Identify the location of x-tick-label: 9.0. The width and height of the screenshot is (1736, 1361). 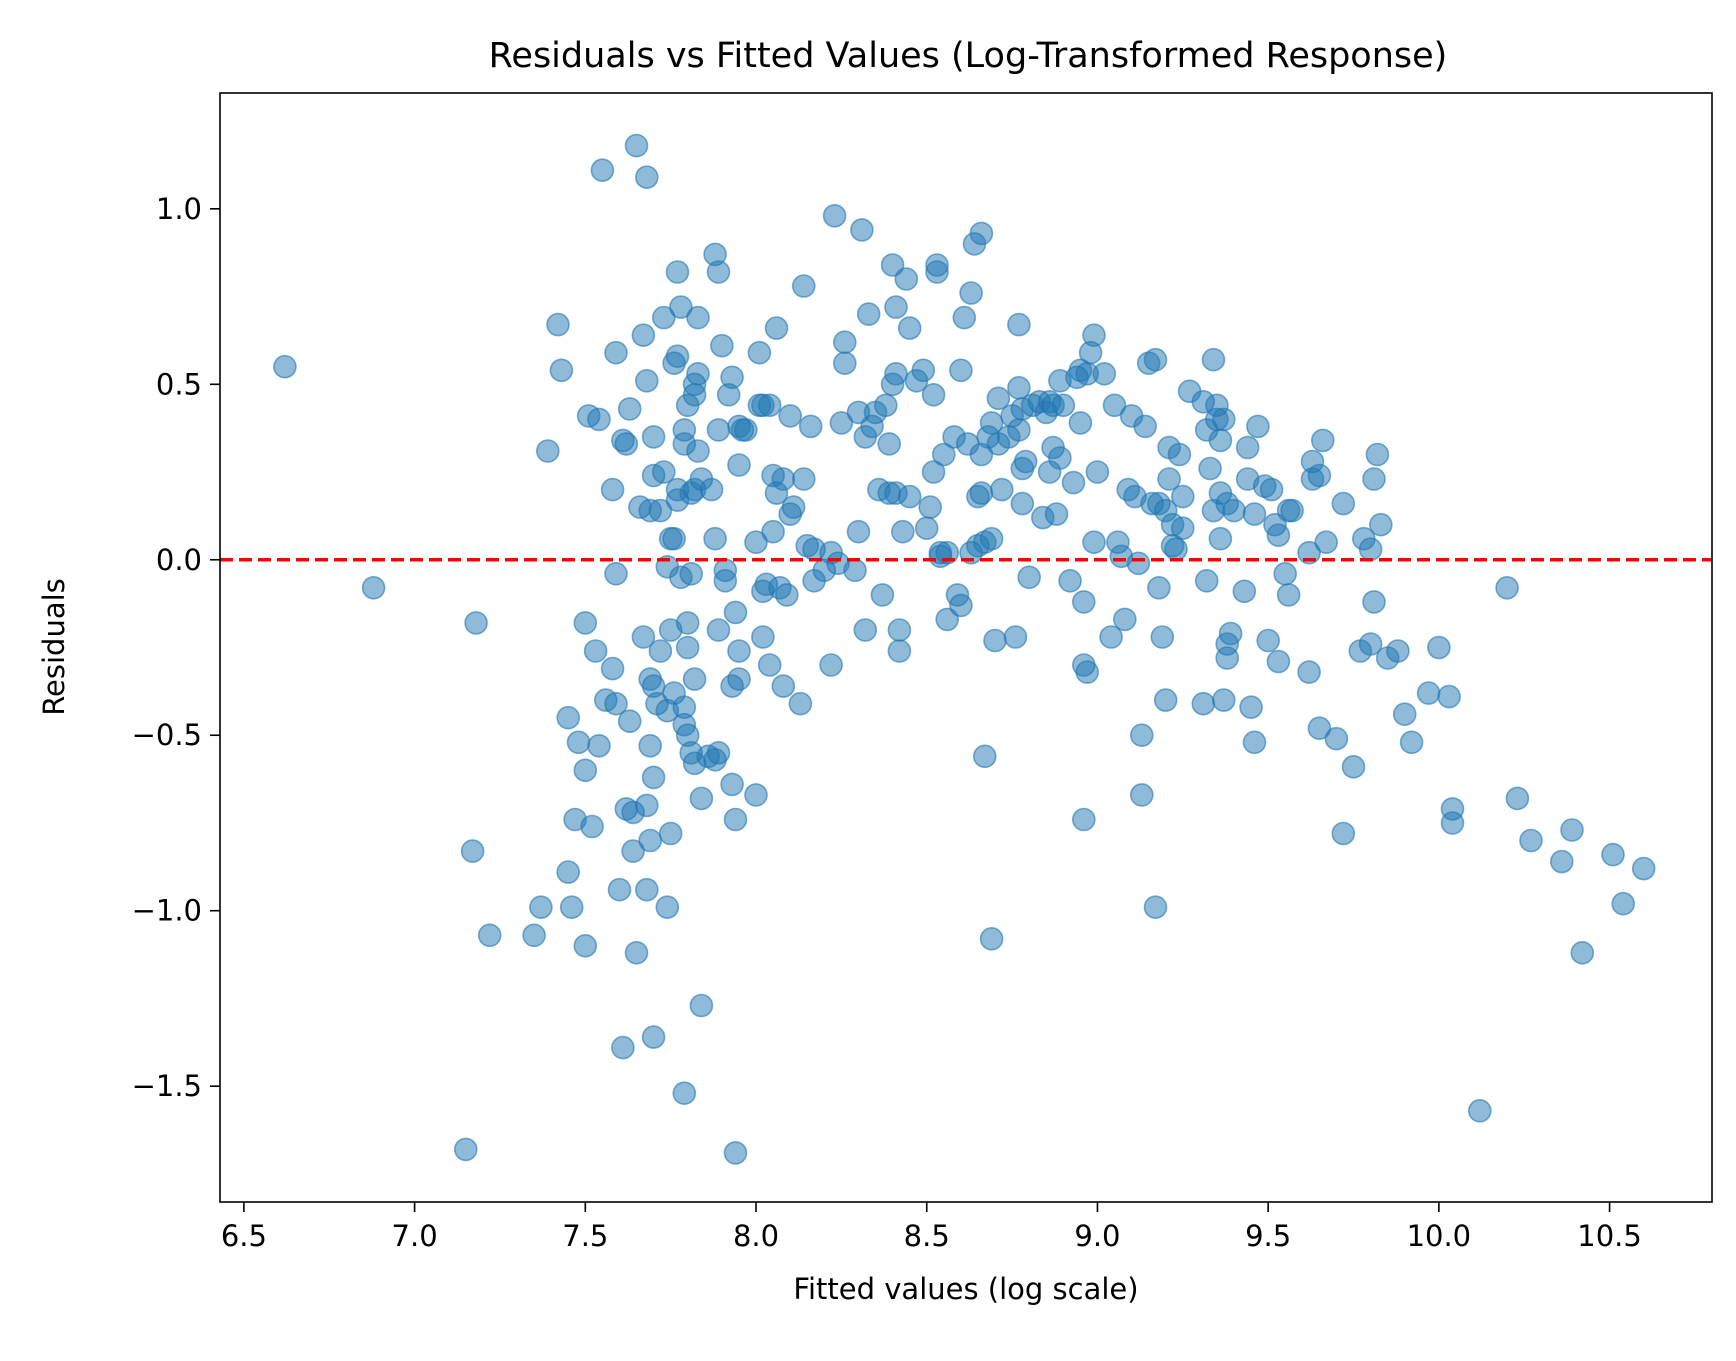
(1097, 1236).